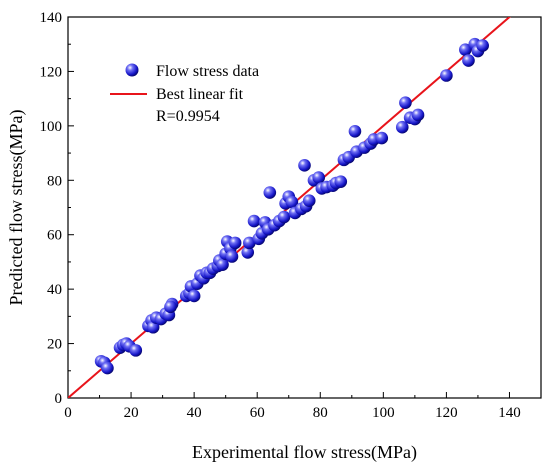  Describe the element at coordinates (320, 413) in the screenshot. I see `x-tick-label: 80` at that location.